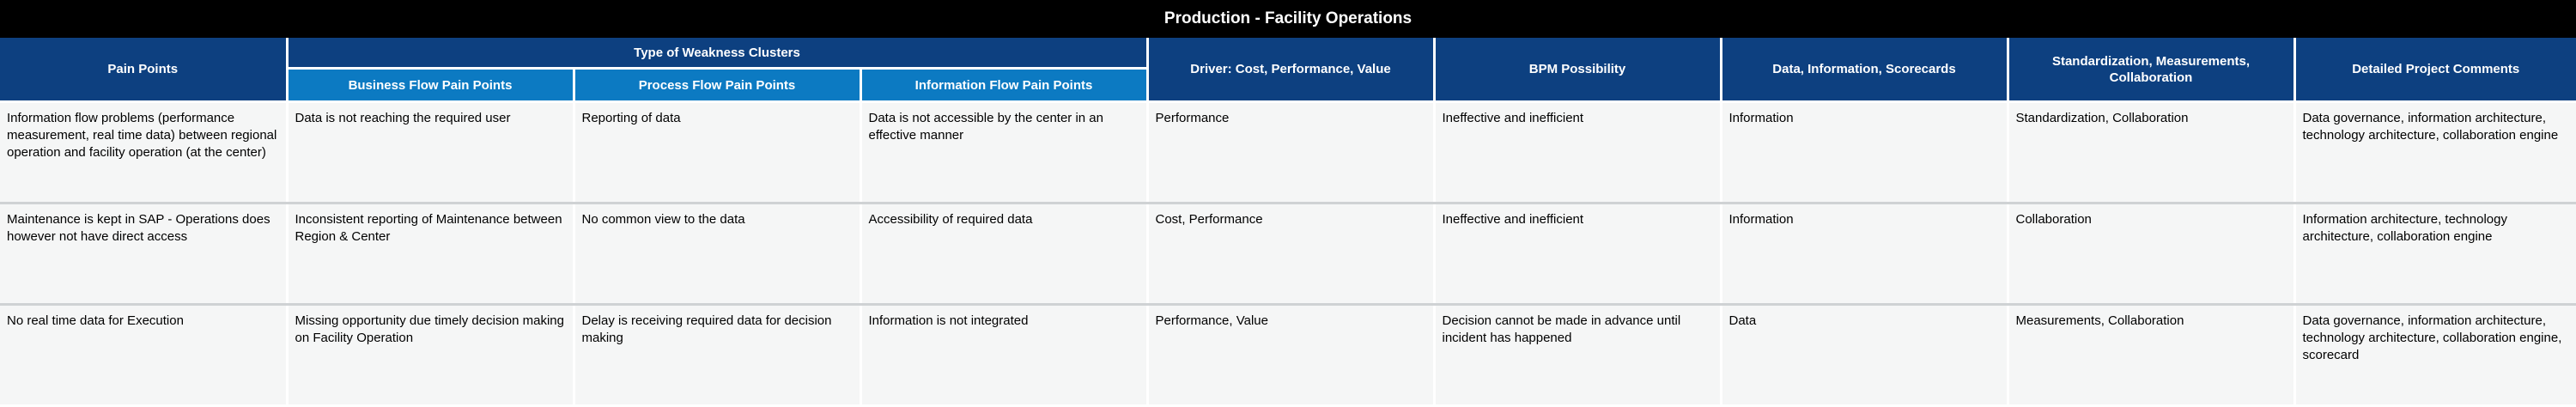 This screenshot has height=407, width=2576. I want to click on cell-process-flow: Reporting of data, so click(718, 152).